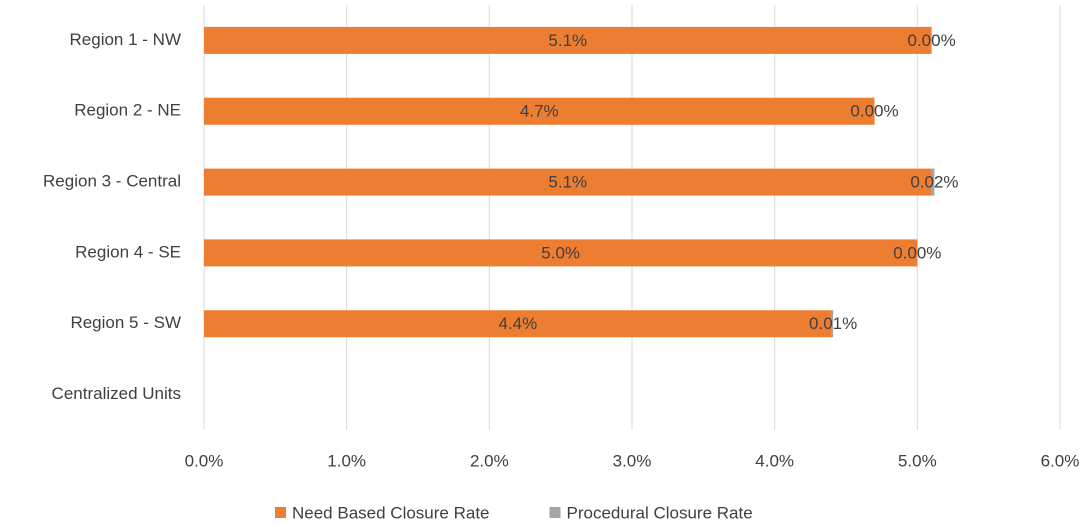 Image resolution: width=1082 pixels, height=526 pixels. What do you see at coordinates (1060, 460) in the screenshot?
I see `x-tick-label: 6.0%` at bounding box center [1060, 460].